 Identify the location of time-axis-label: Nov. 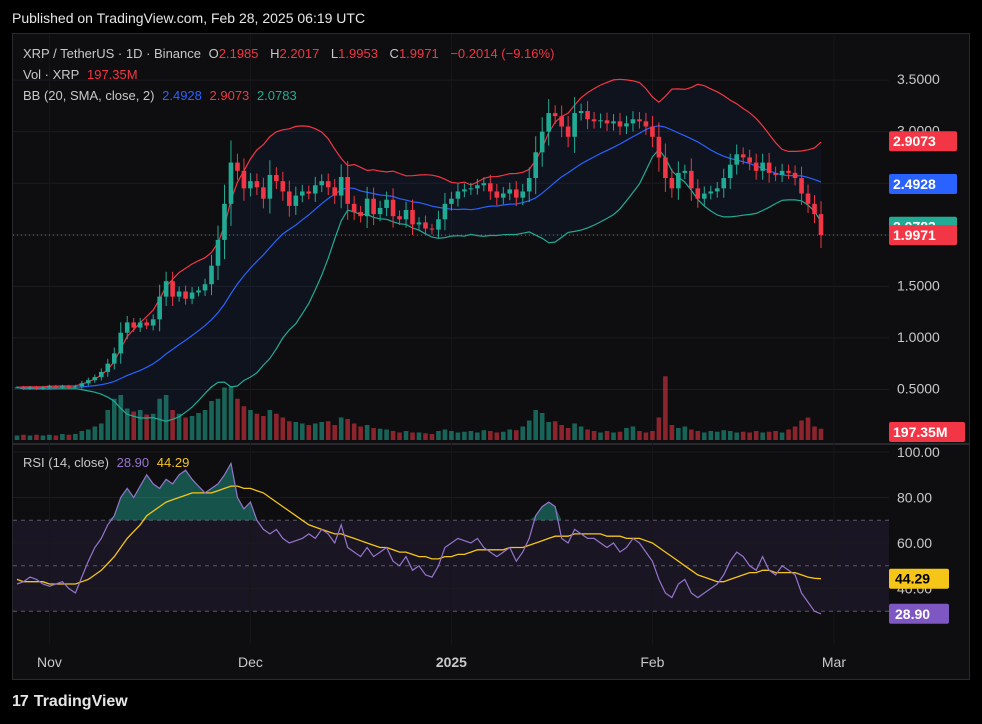
(49, 662).